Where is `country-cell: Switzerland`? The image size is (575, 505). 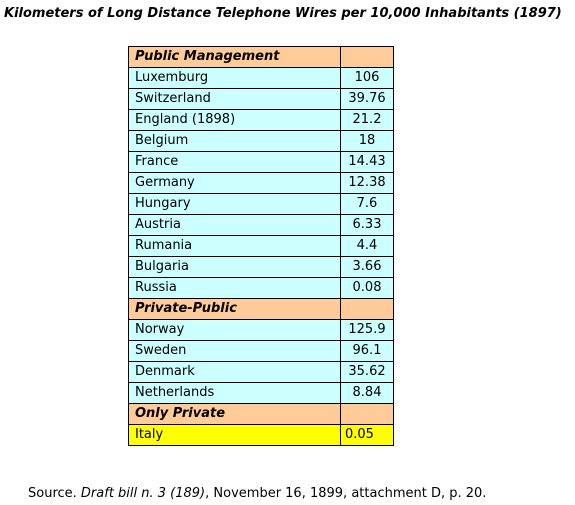 country-cell: Switzerland is located at coordinates (234, 99).